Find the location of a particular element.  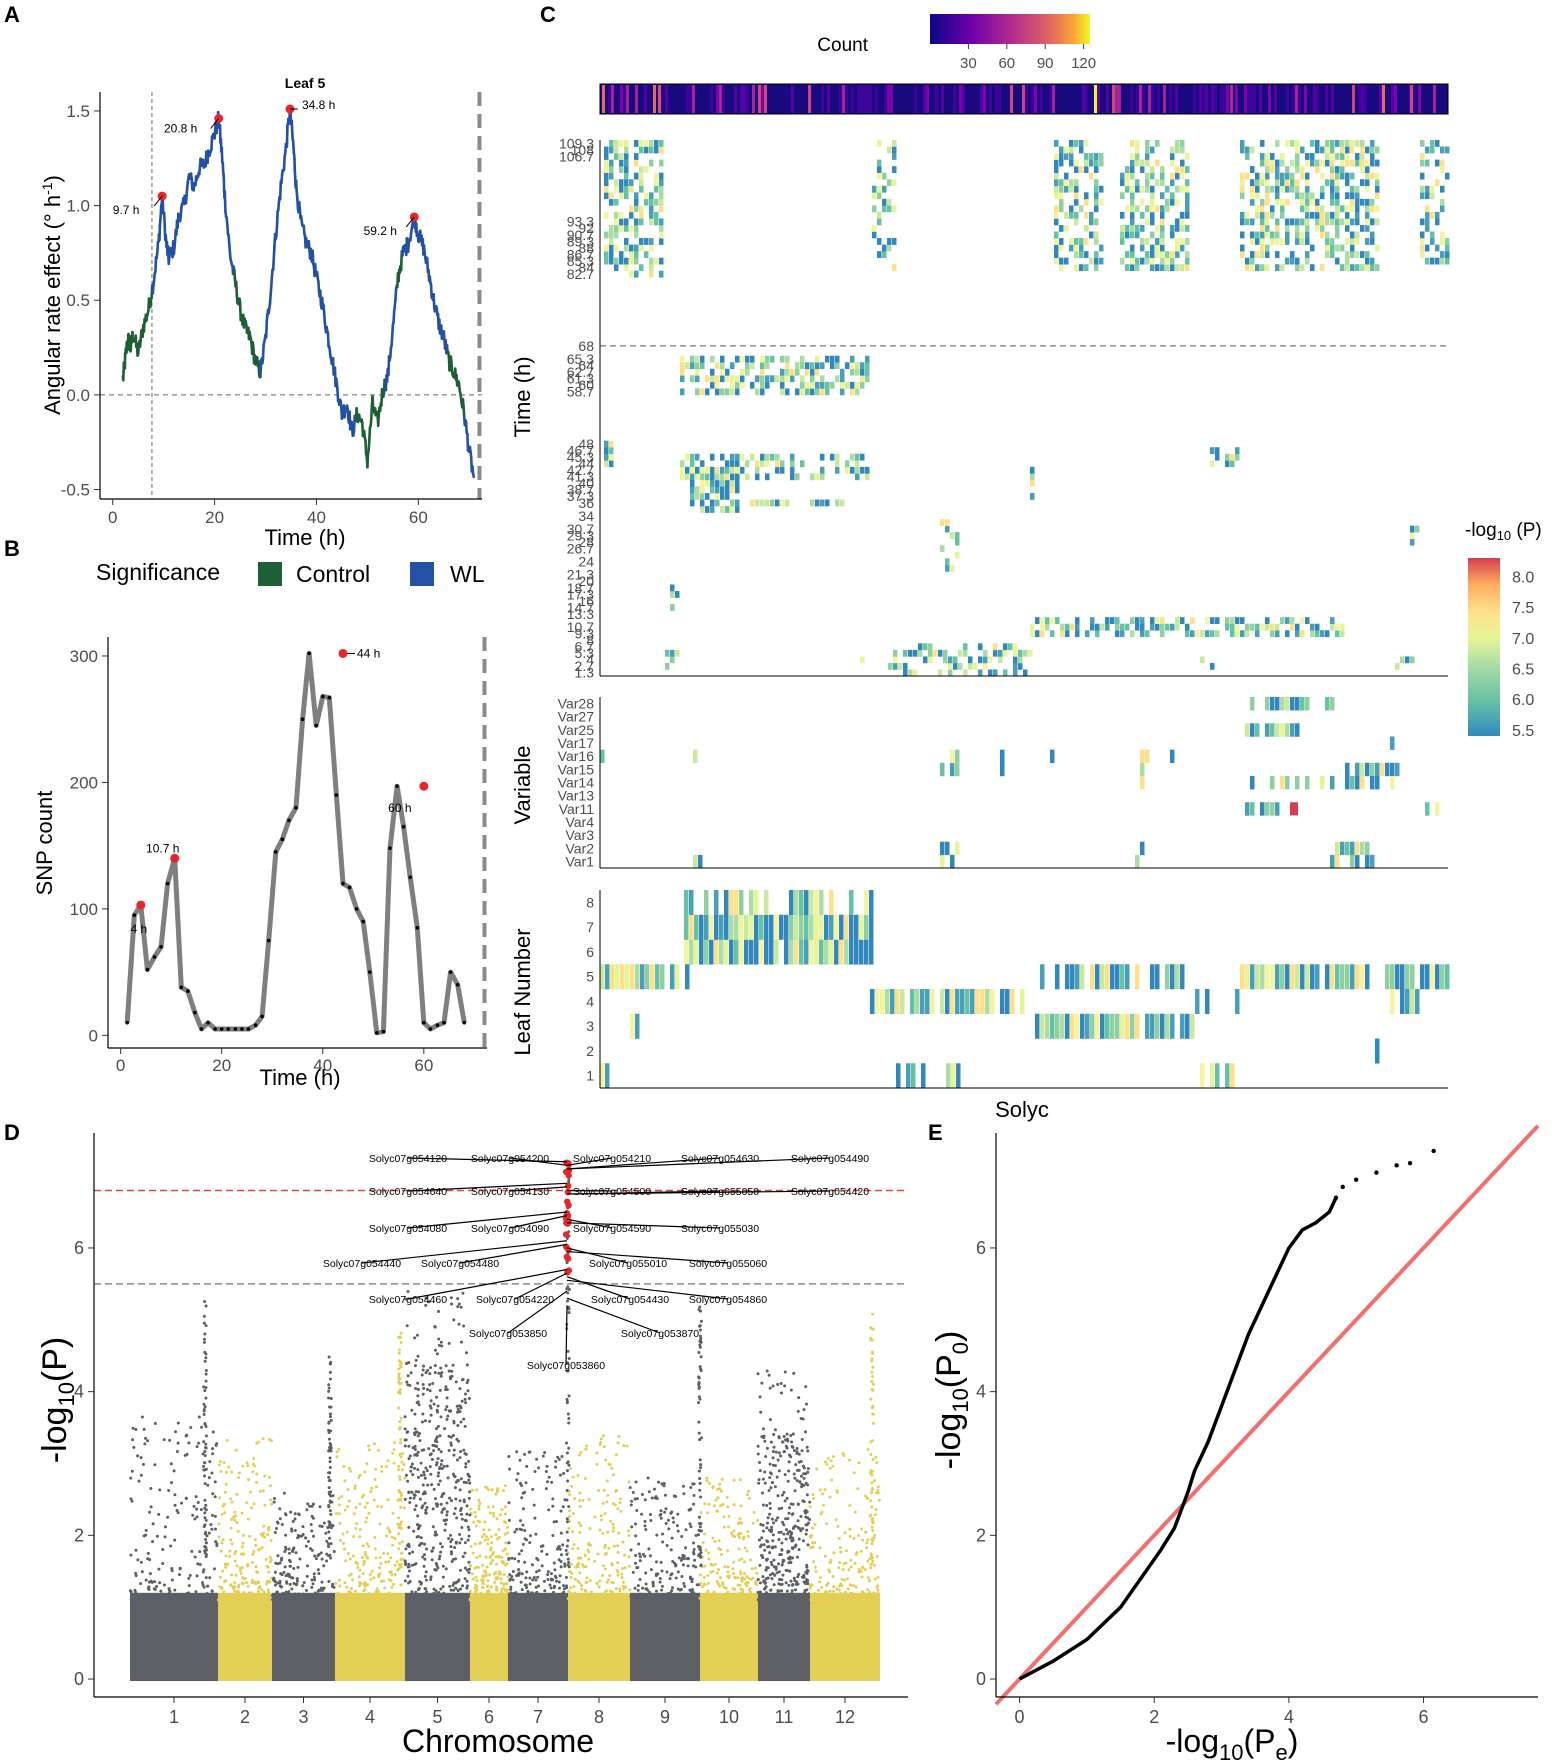

time-panel-tick-label: 60 is located at coordinates (586, 385).